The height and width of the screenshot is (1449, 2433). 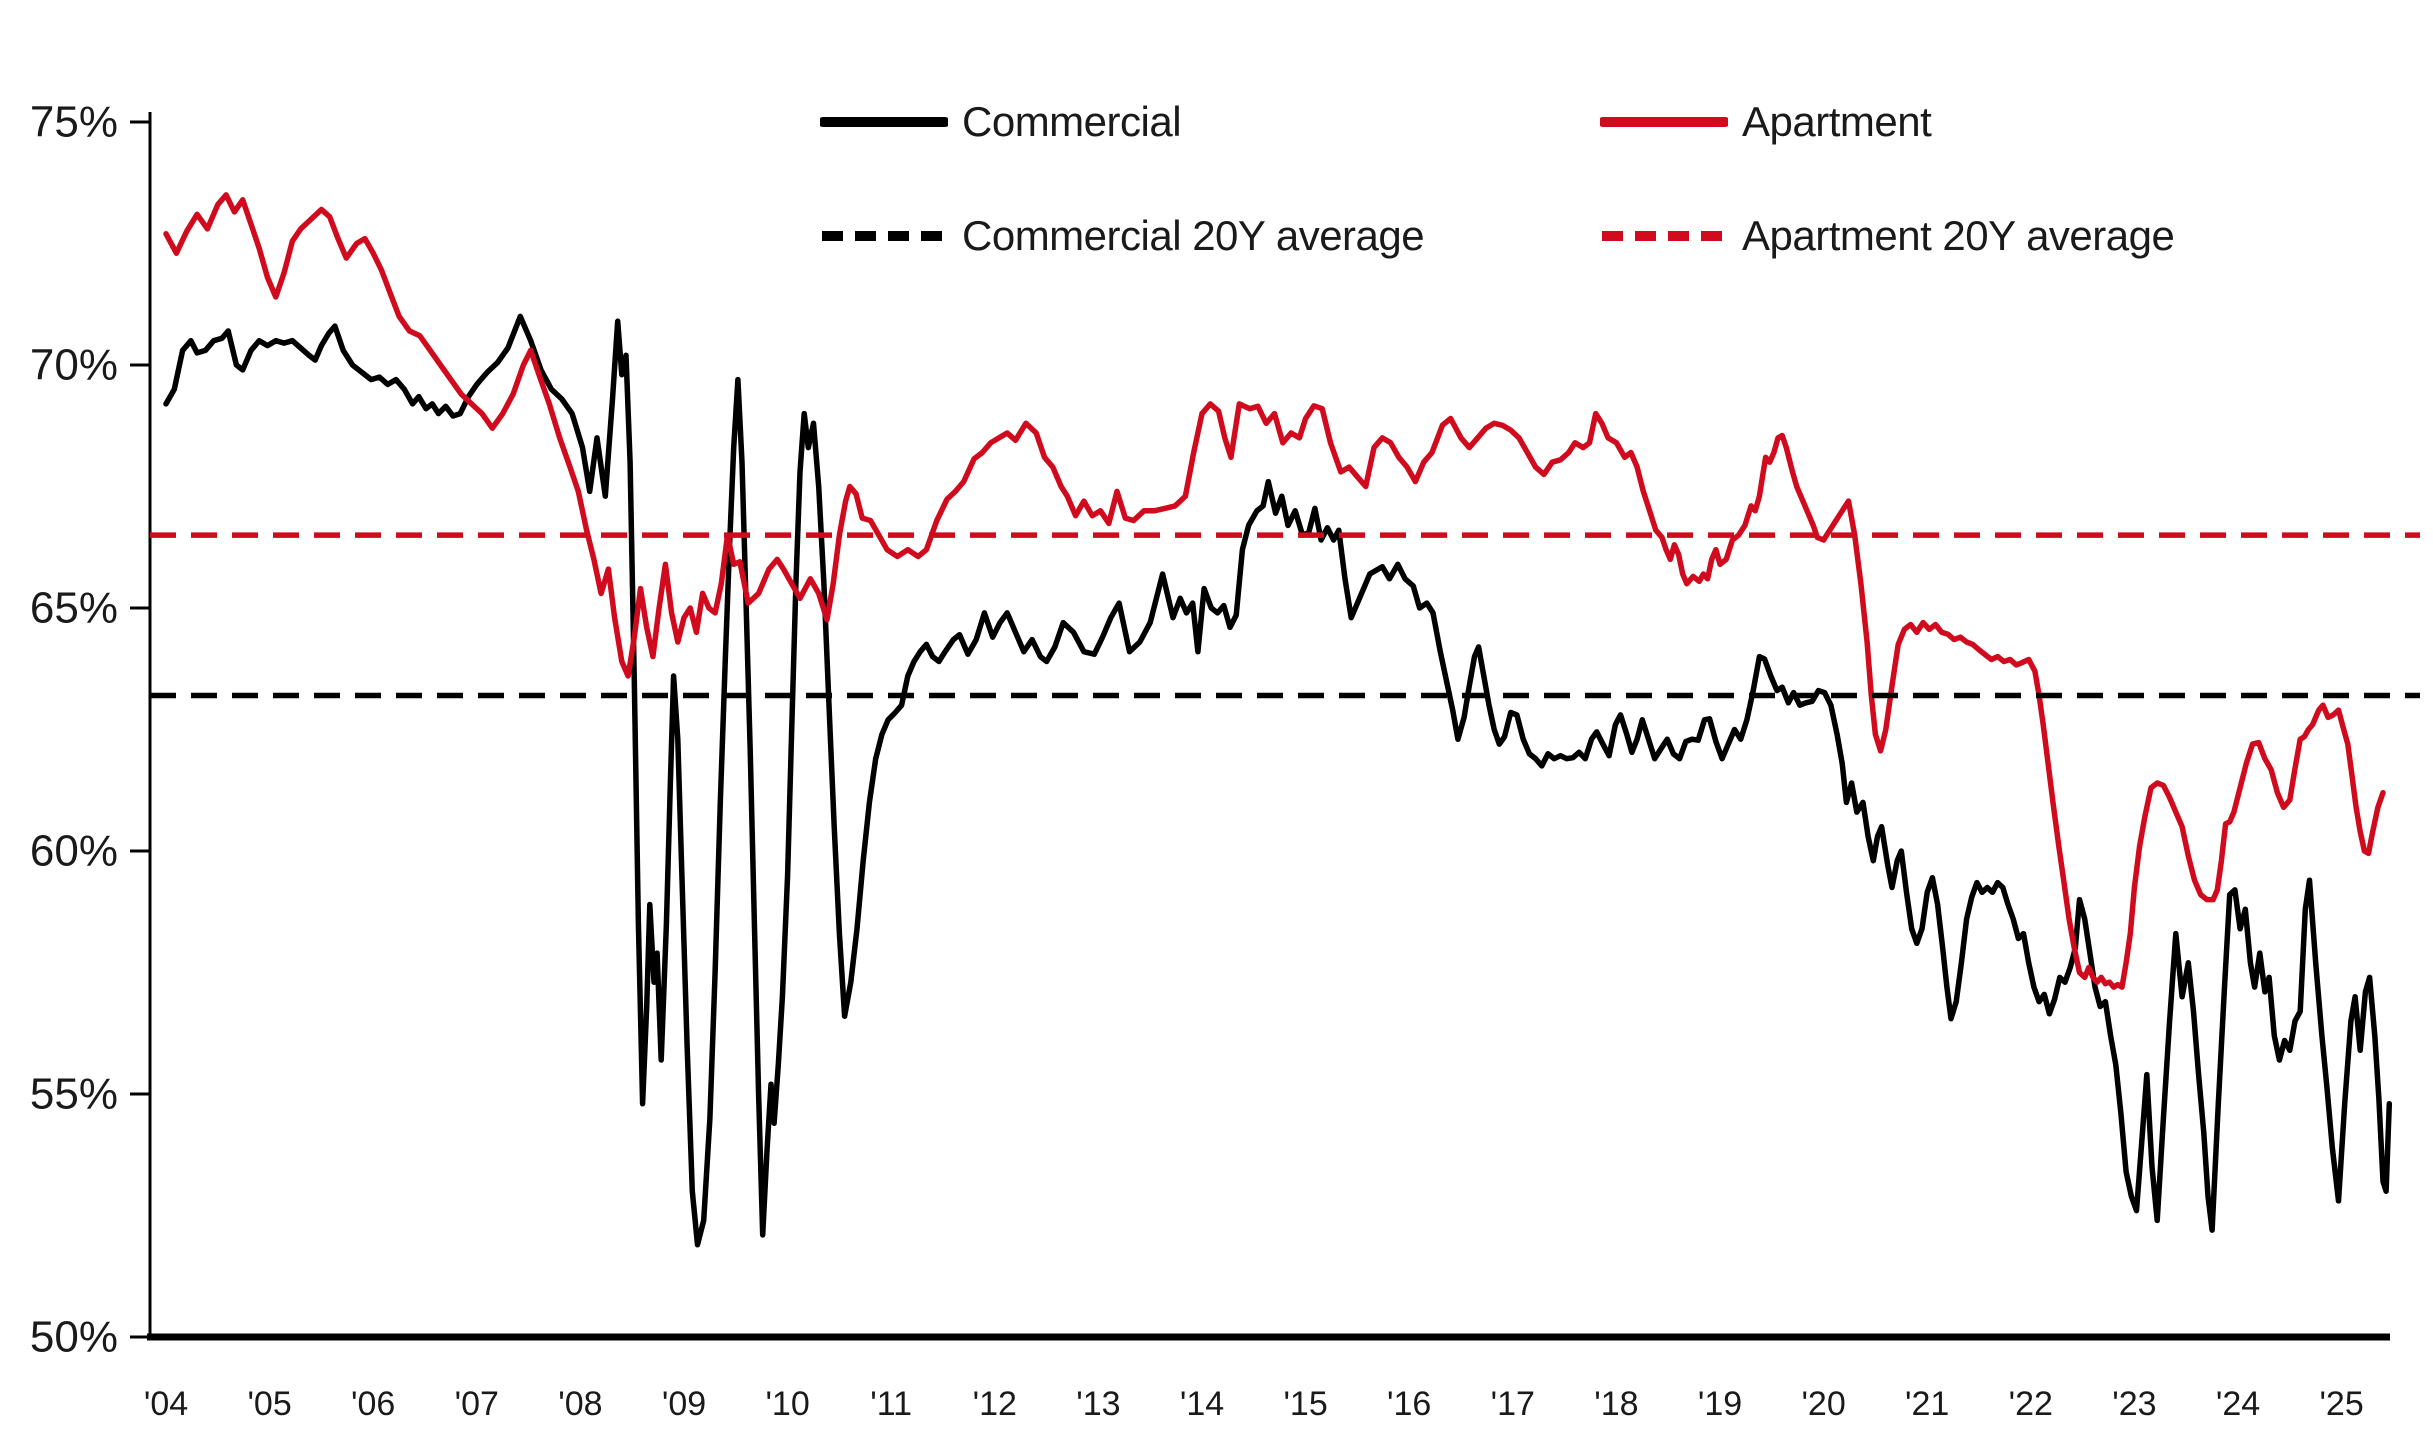 I want to click on x-axis-tick-label: '18, so click(x=1616, y=1404).